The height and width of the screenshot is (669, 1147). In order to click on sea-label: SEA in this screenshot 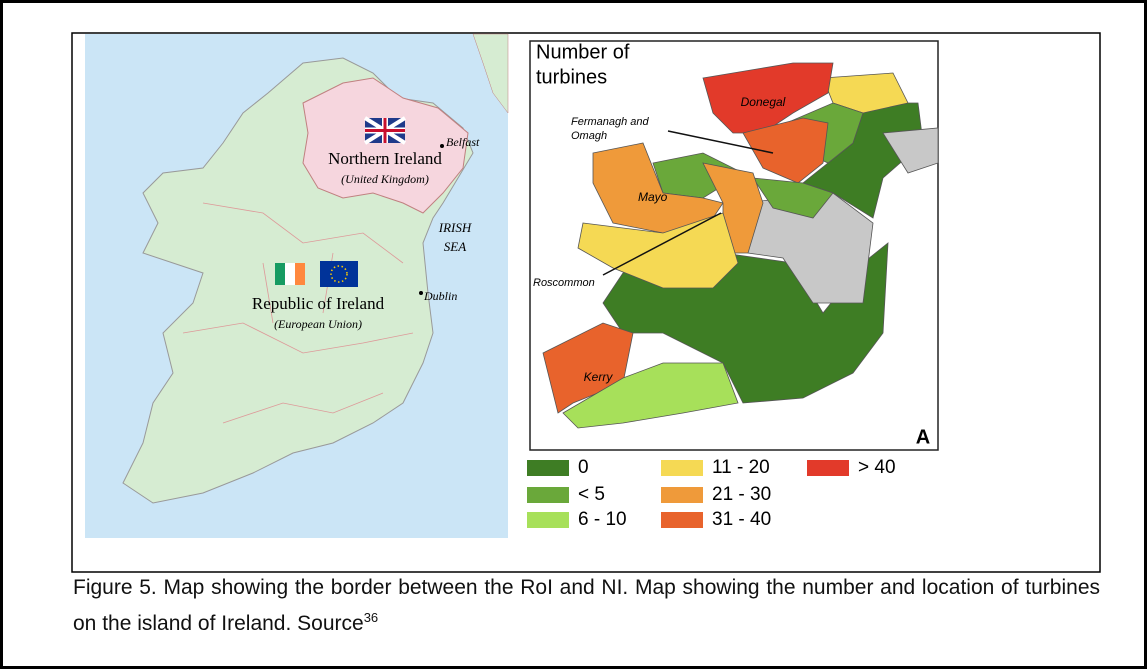, I will do `click(455, 246)`.